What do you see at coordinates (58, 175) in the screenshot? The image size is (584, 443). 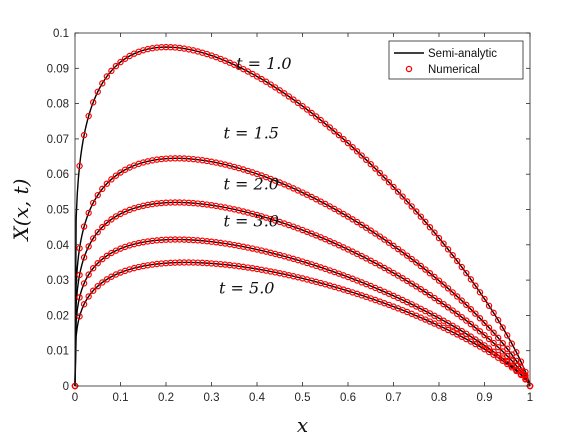 I see `y-tick-label: 0.06` at bounding box center [58, 175].